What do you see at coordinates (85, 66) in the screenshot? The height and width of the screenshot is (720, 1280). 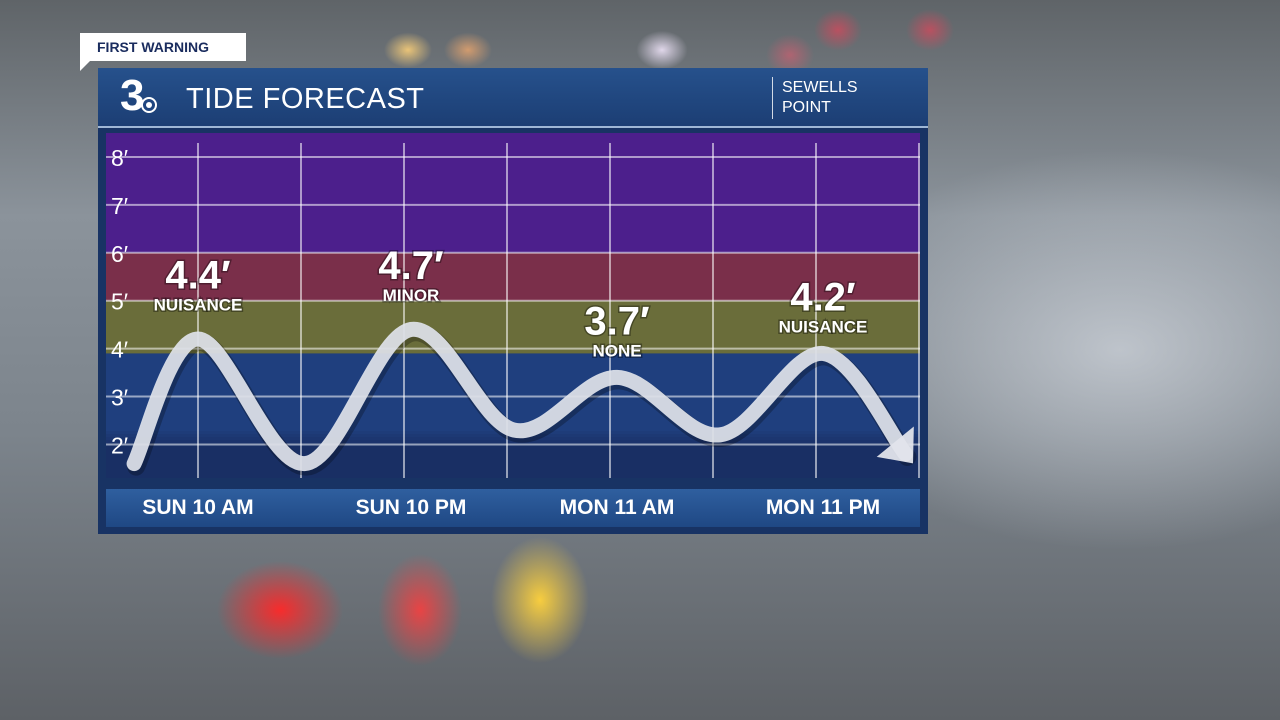 I see `tag-tail` at bounding box center [85, 66].